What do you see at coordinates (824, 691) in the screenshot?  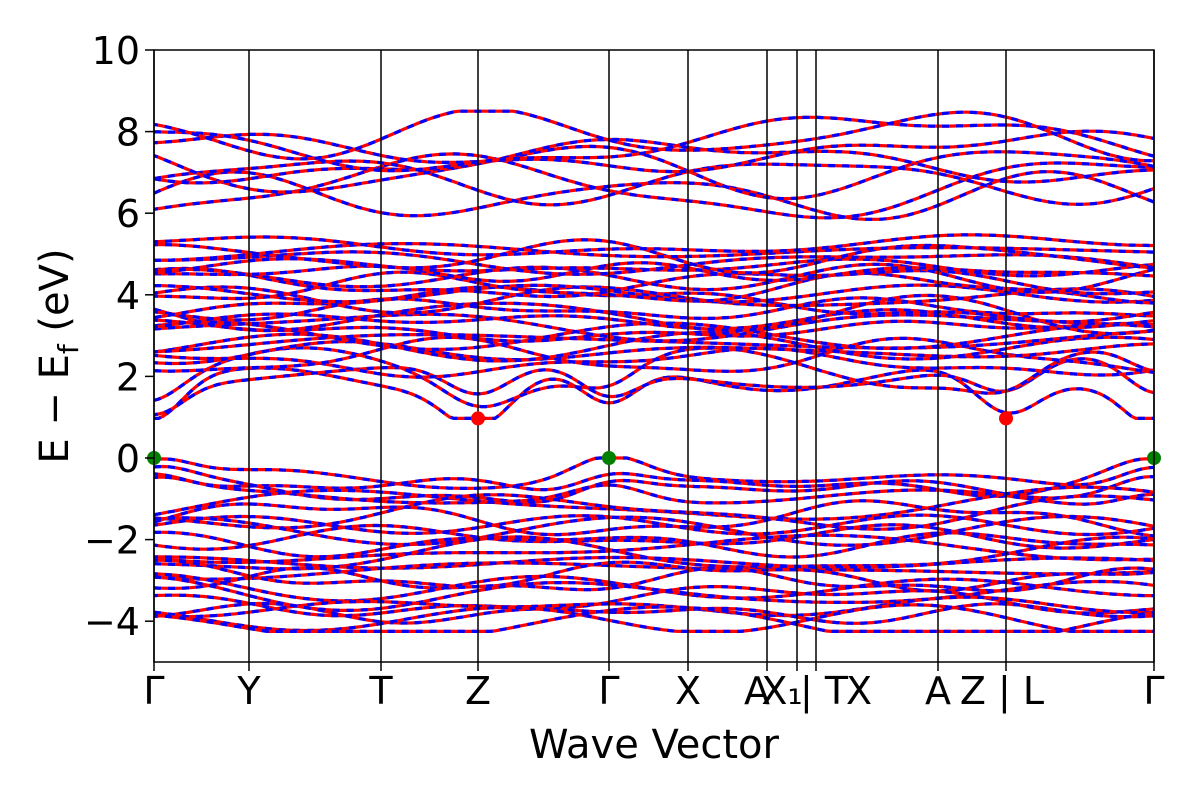 I see `x-tick-label: | T` at bounding box center [824, 691].